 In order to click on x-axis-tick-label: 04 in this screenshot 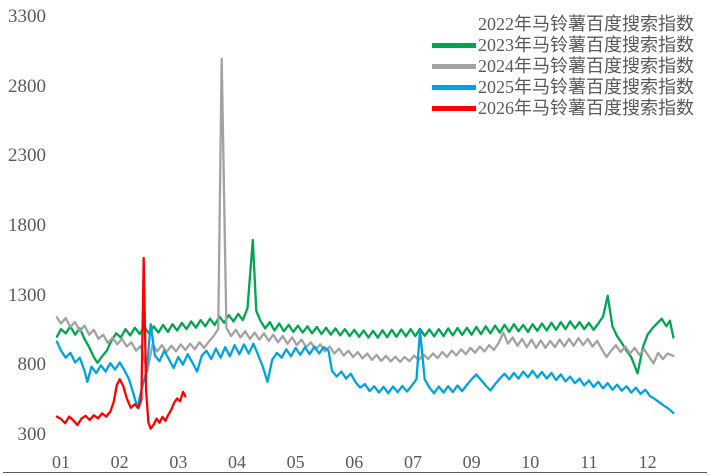, I will do `click(236, 462)`.